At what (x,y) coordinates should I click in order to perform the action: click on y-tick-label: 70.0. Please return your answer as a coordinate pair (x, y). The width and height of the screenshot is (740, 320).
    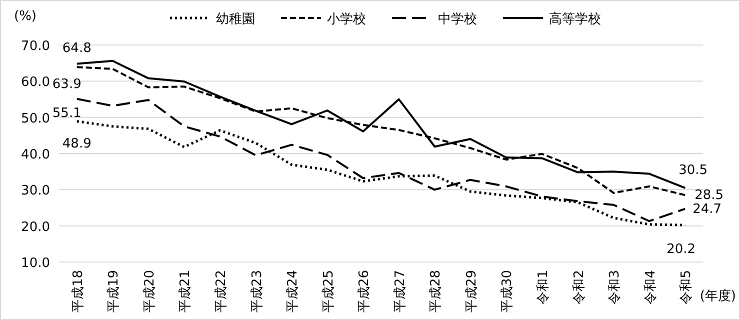
    Looking at the image, I should click on (35, 46).